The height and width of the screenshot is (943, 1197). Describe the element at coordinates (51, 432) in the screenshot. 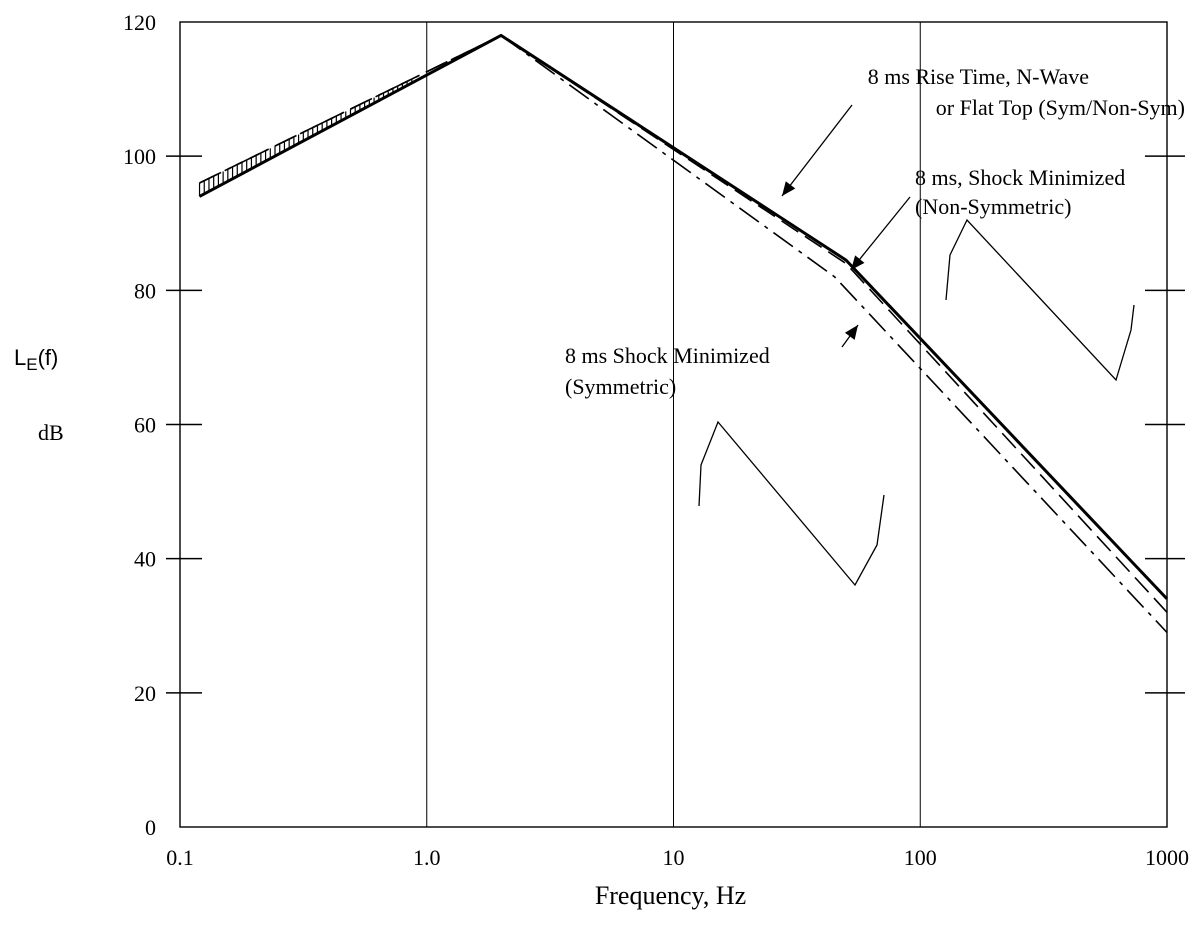

I see `y-axis-unit: dB` at that location.